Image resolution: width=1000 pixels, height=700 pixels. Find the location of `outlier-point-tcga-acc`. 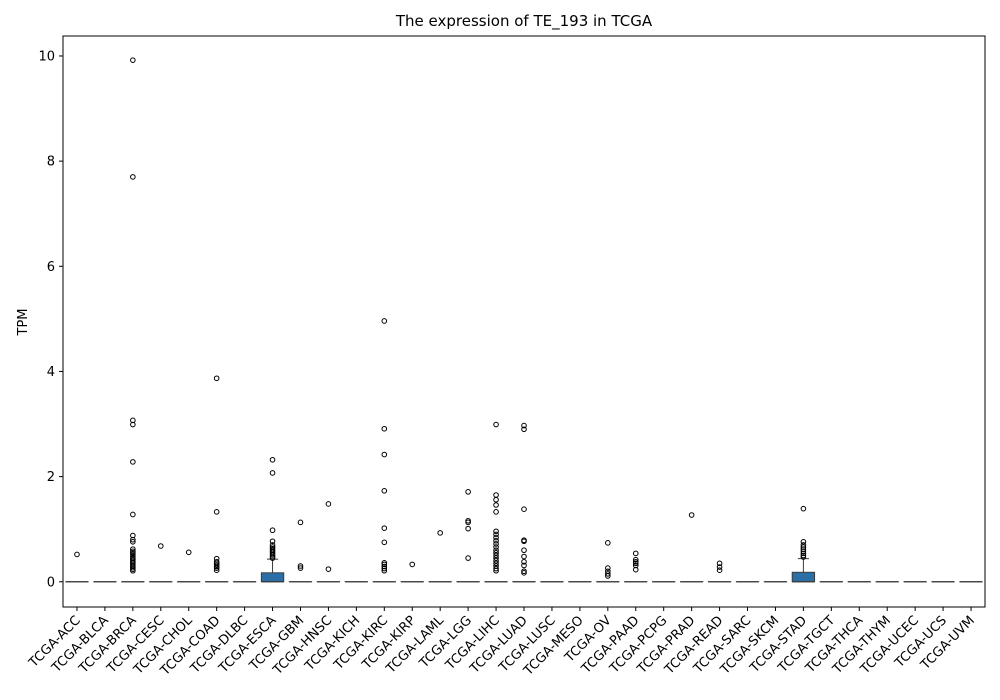

outlier-point-tcga-acc is located at coordinates (77, 554).